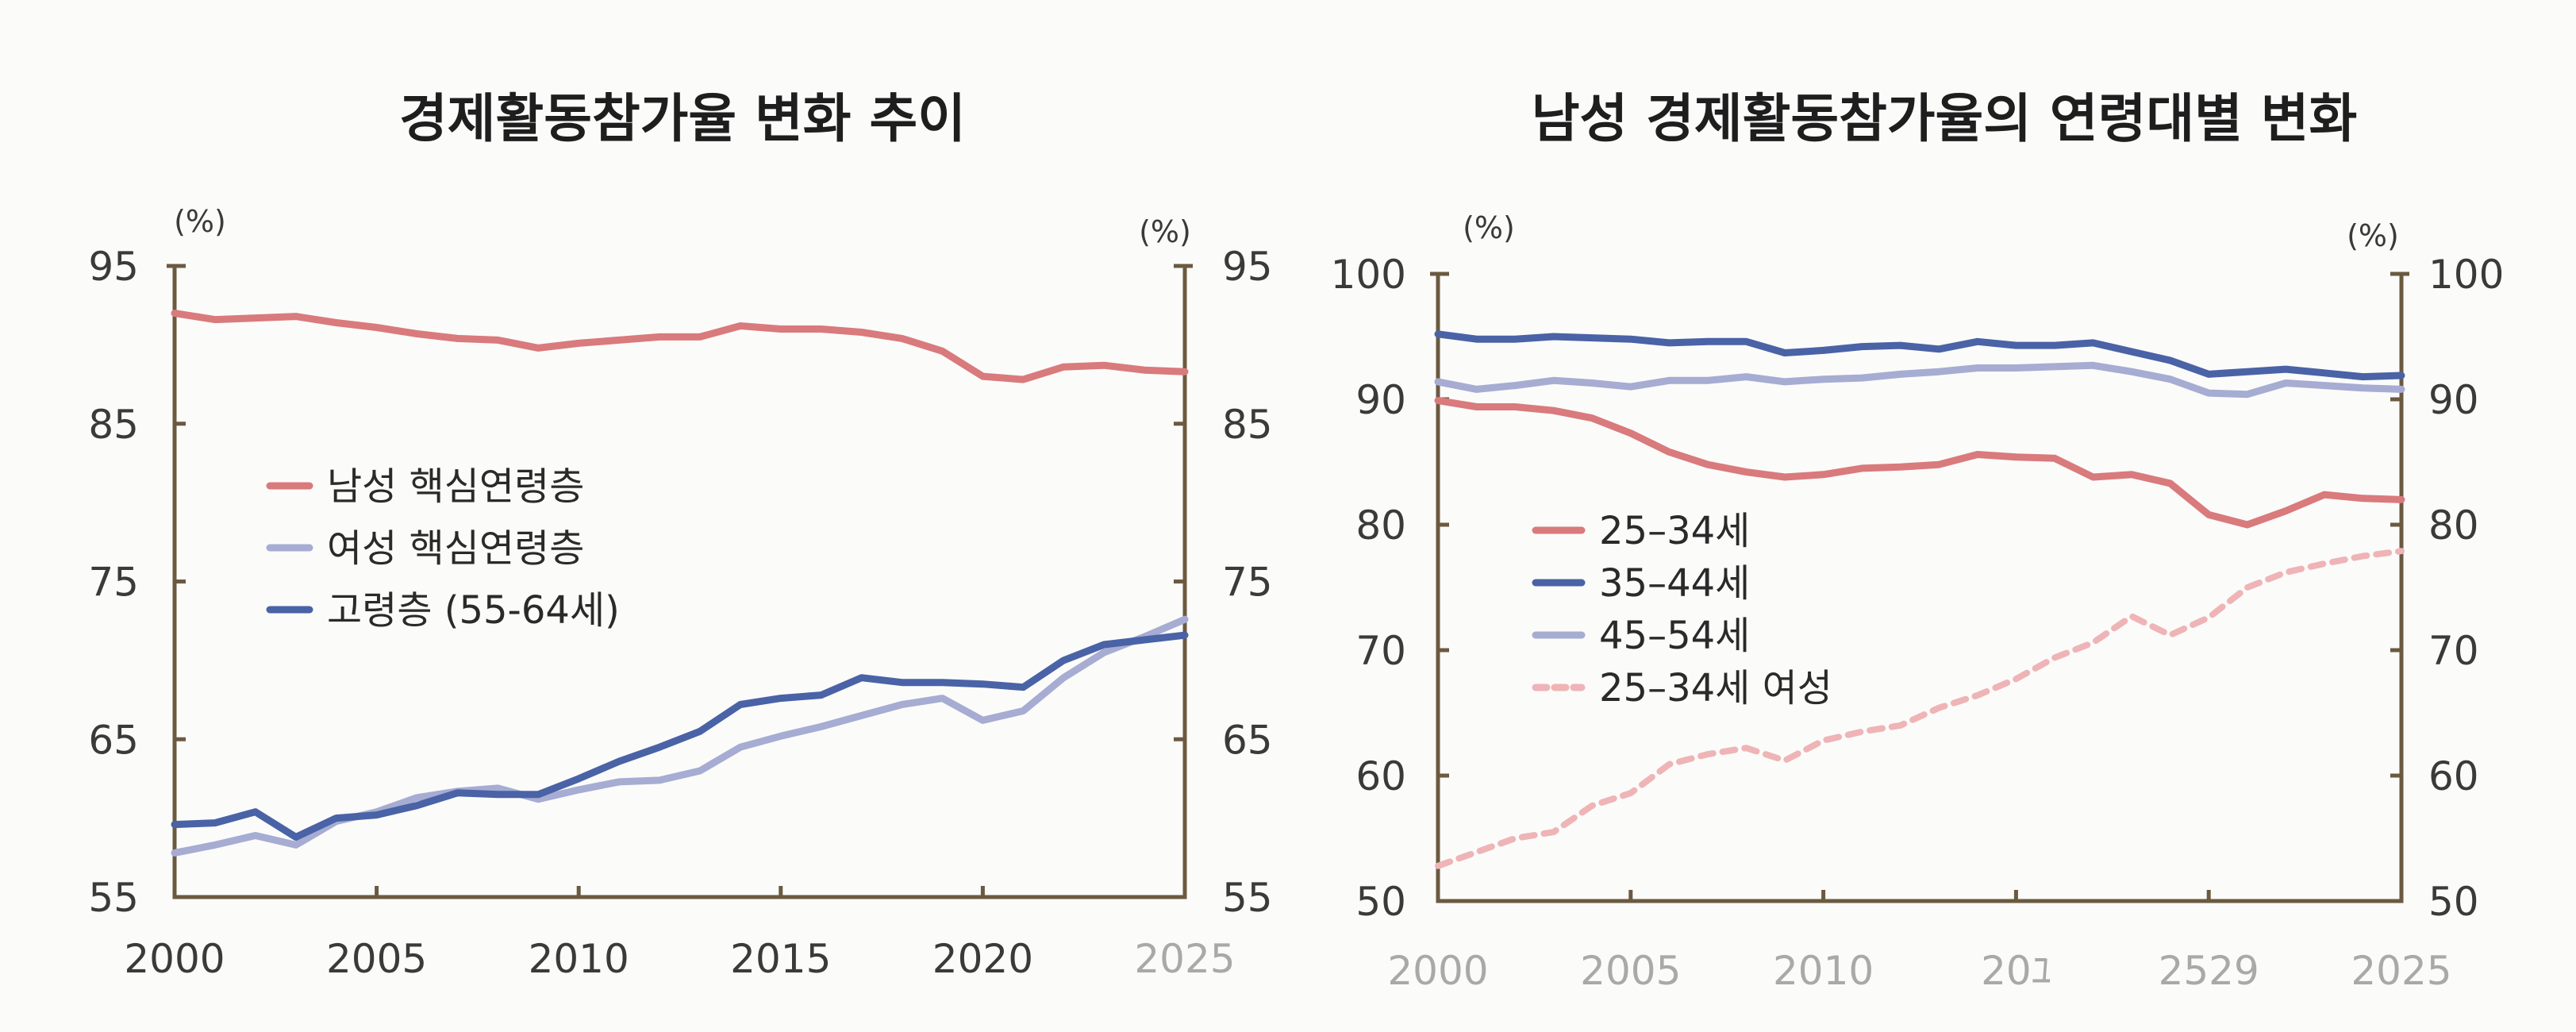  Describe the element at coordinates (1715, 688) in the screenshot. I see `legend-label-3: 25–34세 여성` at that location.